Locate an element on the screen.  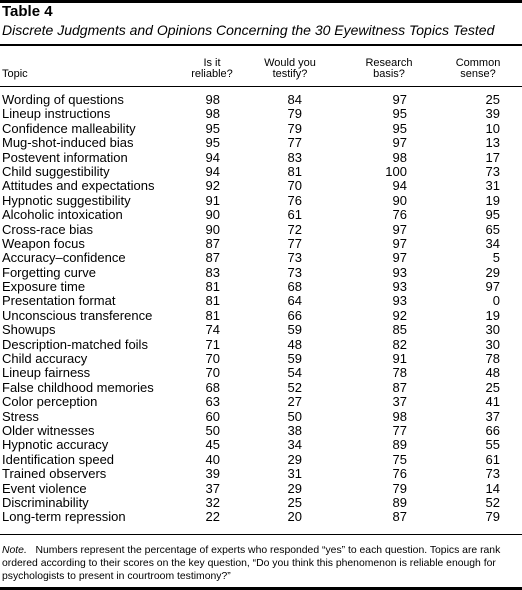
column-header-reliable-line1: Is it is located at coordinates (212, 63).